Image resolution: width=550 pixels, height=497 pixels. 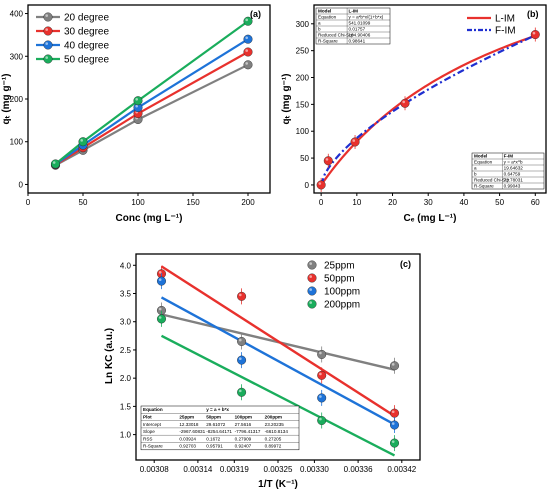 What do you see at coordinates (491, 25) in the screenshot?
I see `legend-b: L-IMF-IM` at bounding box center [491, 25].